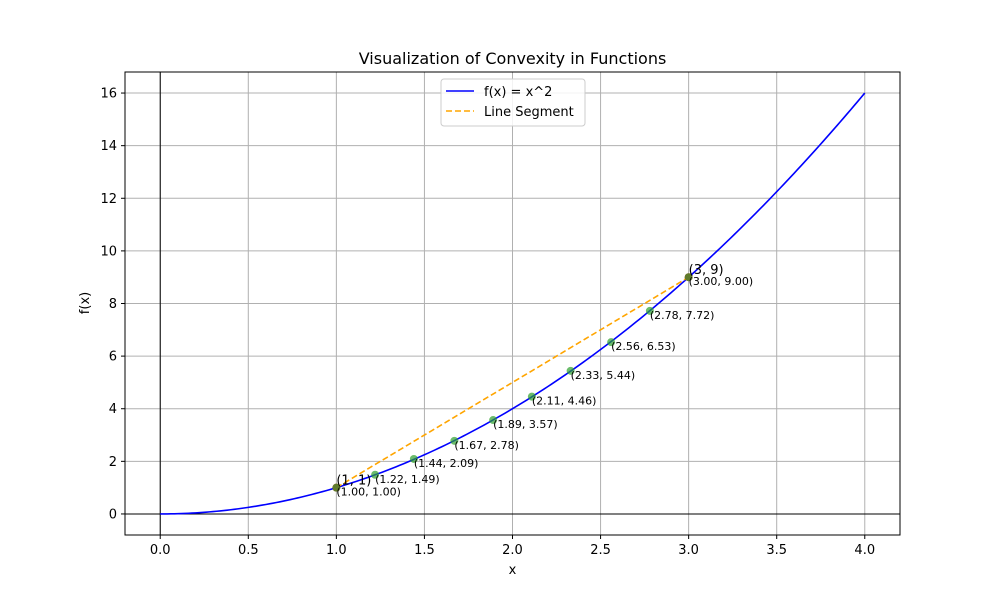 The image size is (1000, 604). I want to click on x-tick-label: 3.0, so click(688, 550).